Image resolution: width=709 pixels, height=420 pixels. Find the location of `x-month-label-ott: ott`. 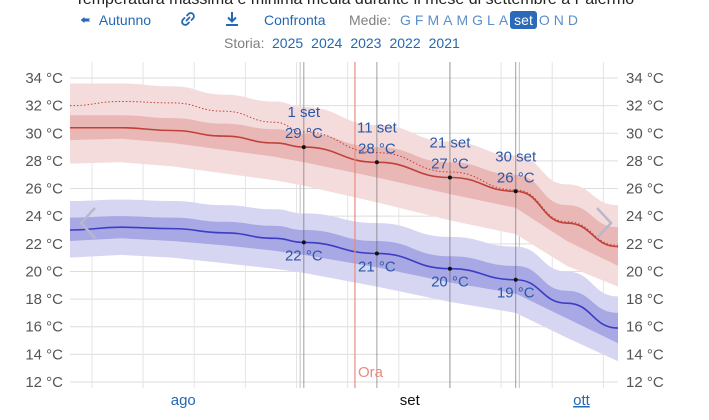

x-month-label-ott: ott is located at coordinates (582, 400).